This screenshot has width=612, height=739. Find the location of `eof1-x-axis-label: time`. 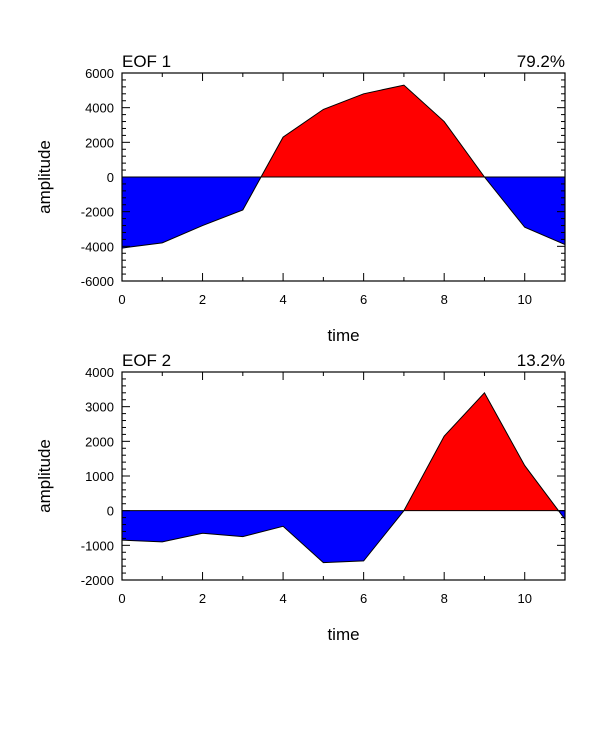

eof1-x-axis-label: time is located at coordinates (343, 335).